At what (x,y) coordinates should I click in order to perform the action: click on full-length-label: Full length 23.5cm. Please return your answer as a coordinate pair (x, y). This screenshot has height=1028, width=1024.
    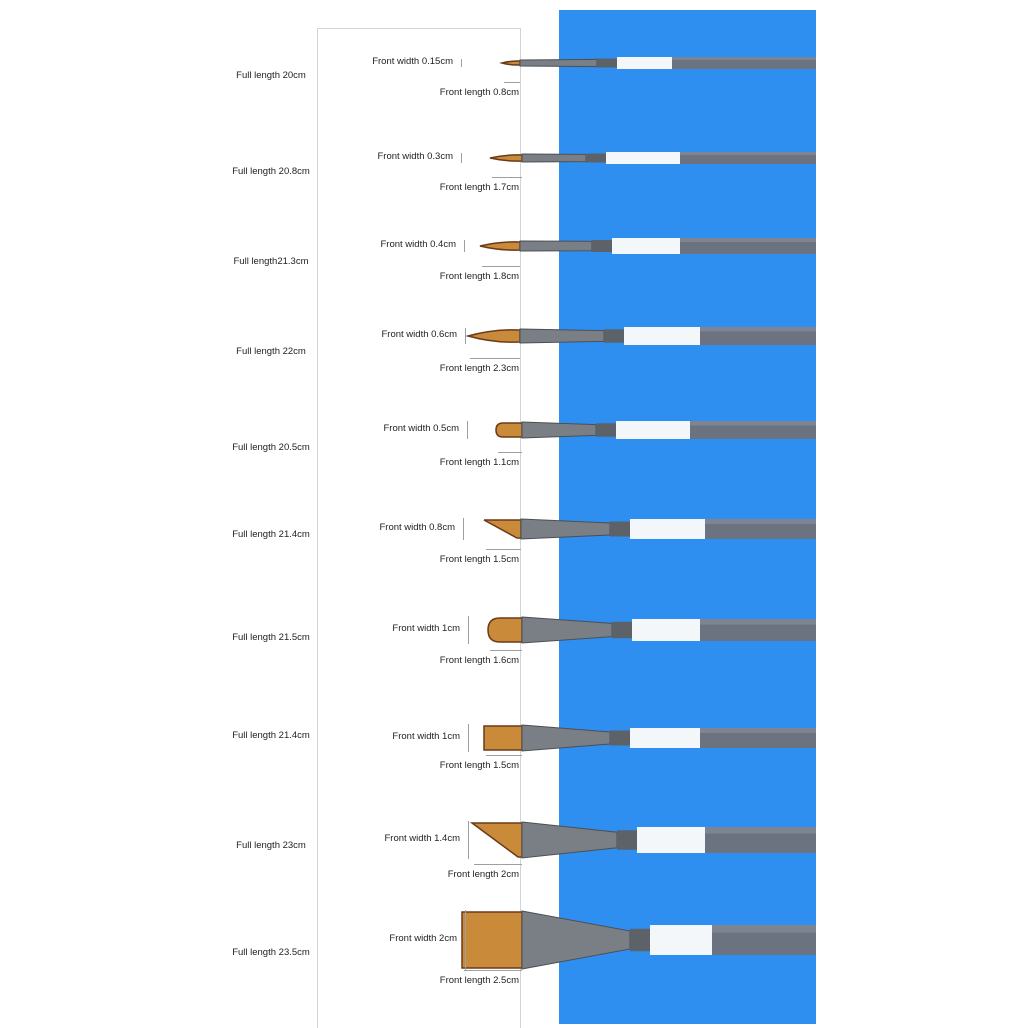
    Looking at the image, I should click on (271, 952).